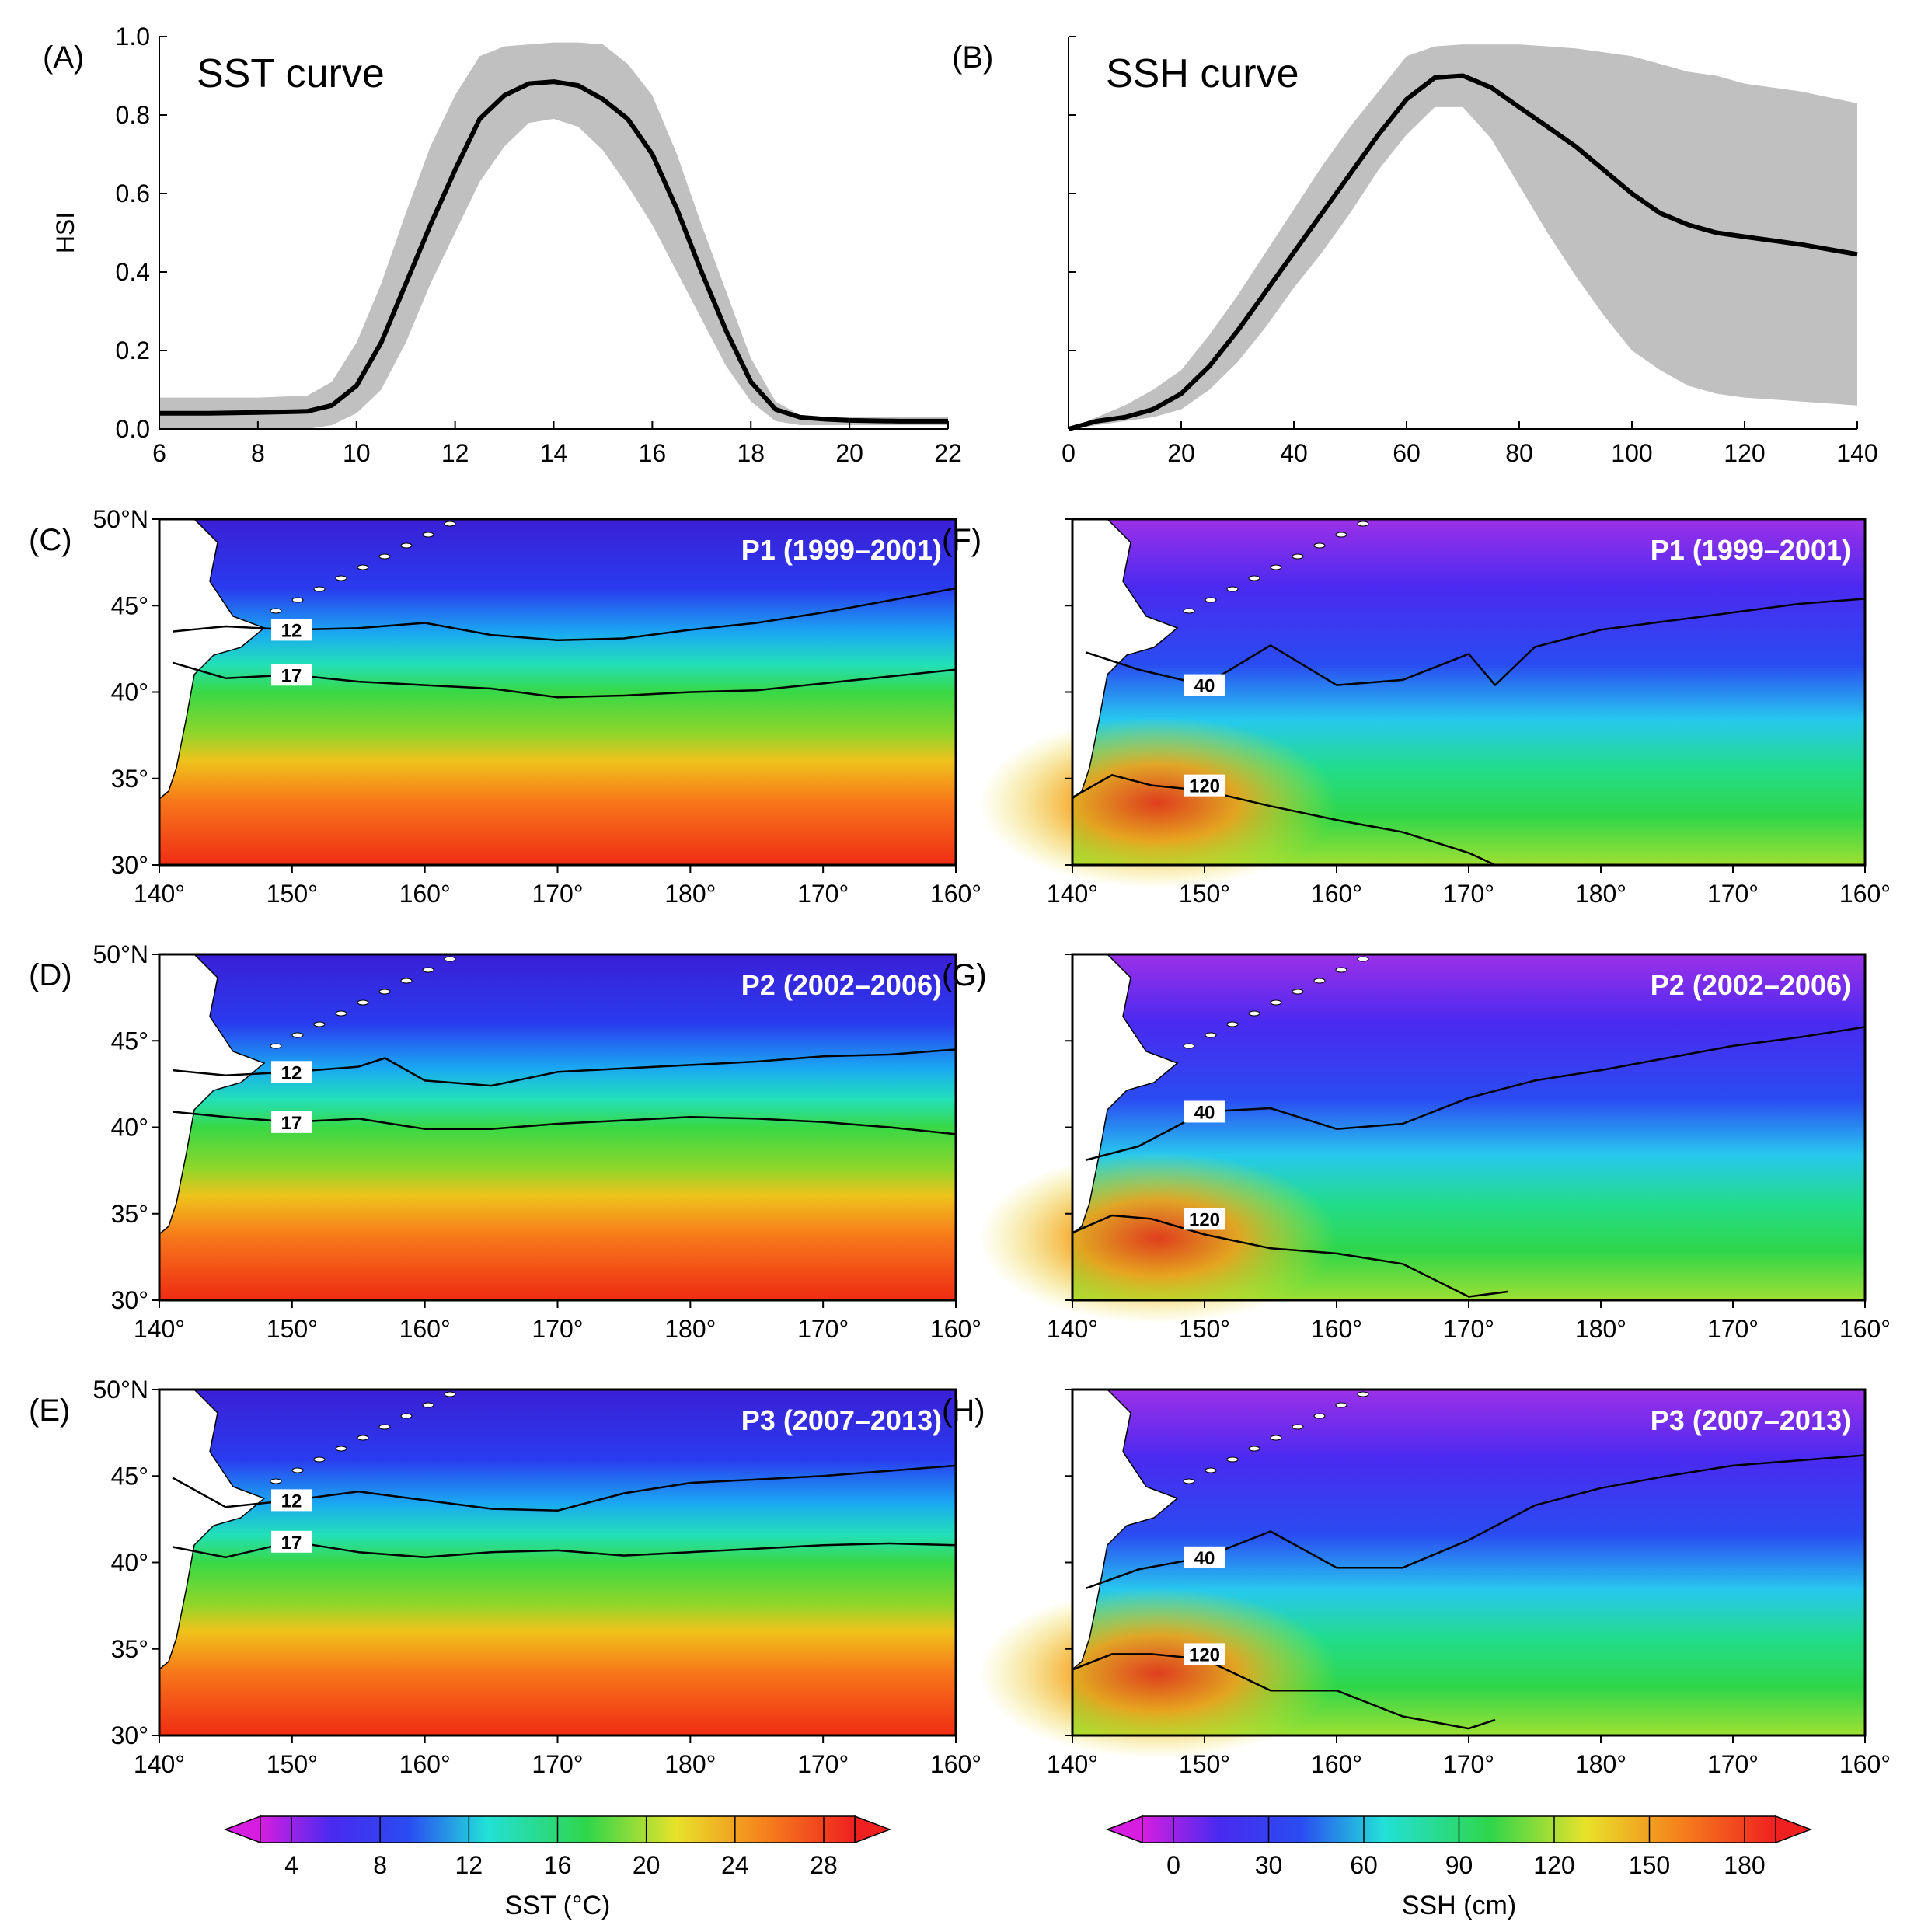 Image resolution: width=1914 pixels, height=1932 pixels. What do you see at coordinates (964, 975) in the screenshot?
I see `panel-letter: (G)` at bounding box center [964, 975].